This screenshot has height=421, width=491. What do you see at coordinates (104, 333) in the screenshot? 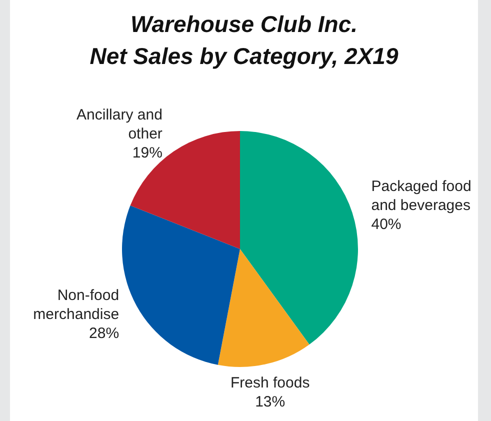
I see `data-label: 28%` at bounding box center [104, 333].